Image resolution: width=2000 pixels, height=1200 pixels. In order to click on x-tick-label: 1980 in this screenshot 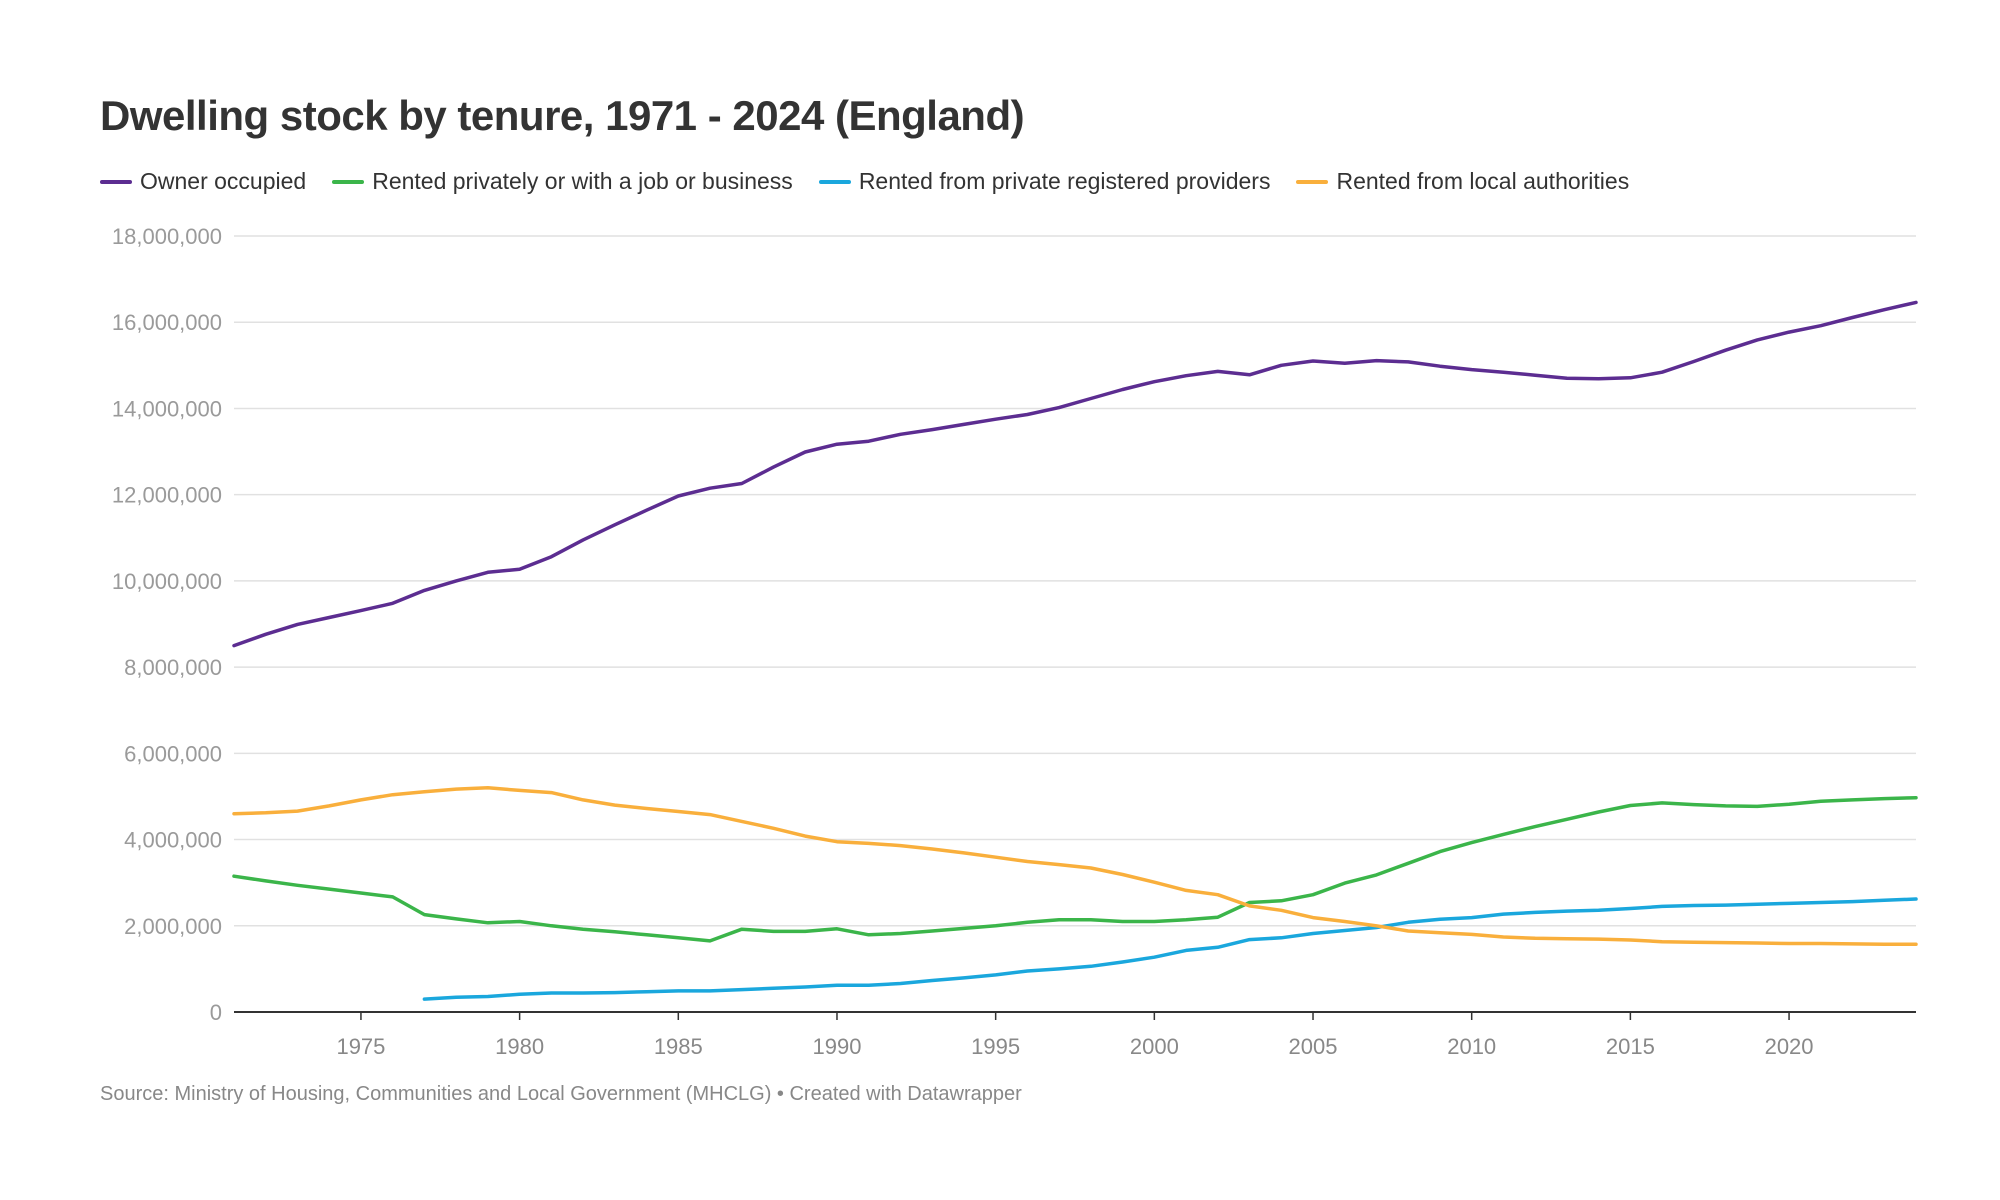, I will do `click(519, 1046)`.